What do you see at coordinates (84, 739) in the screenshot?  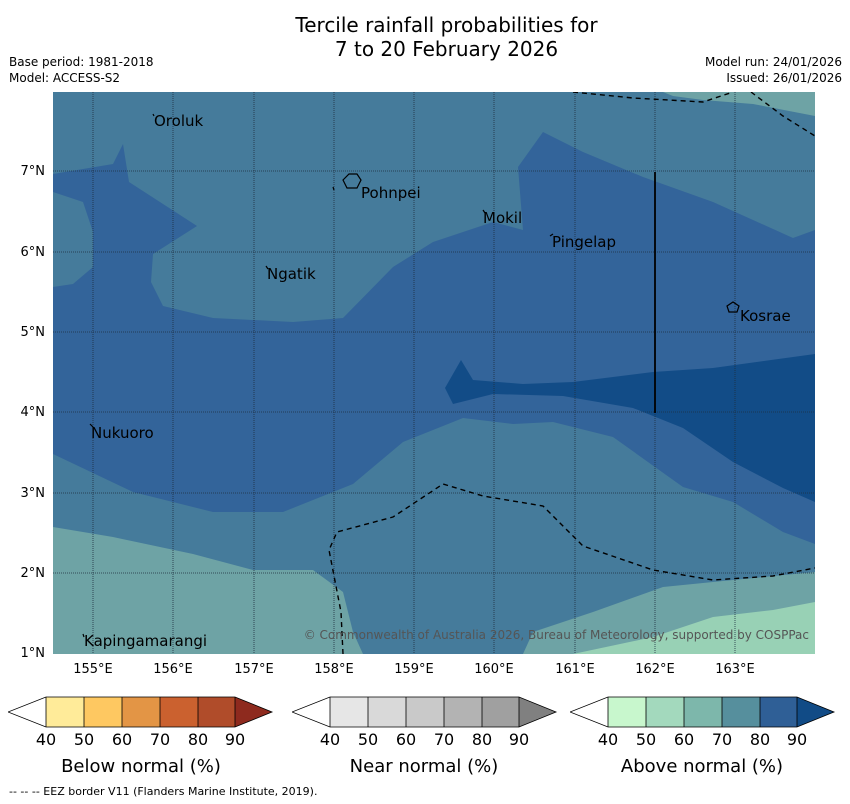 I see `below-tick-50: 50` at bounding box center [84, 739].